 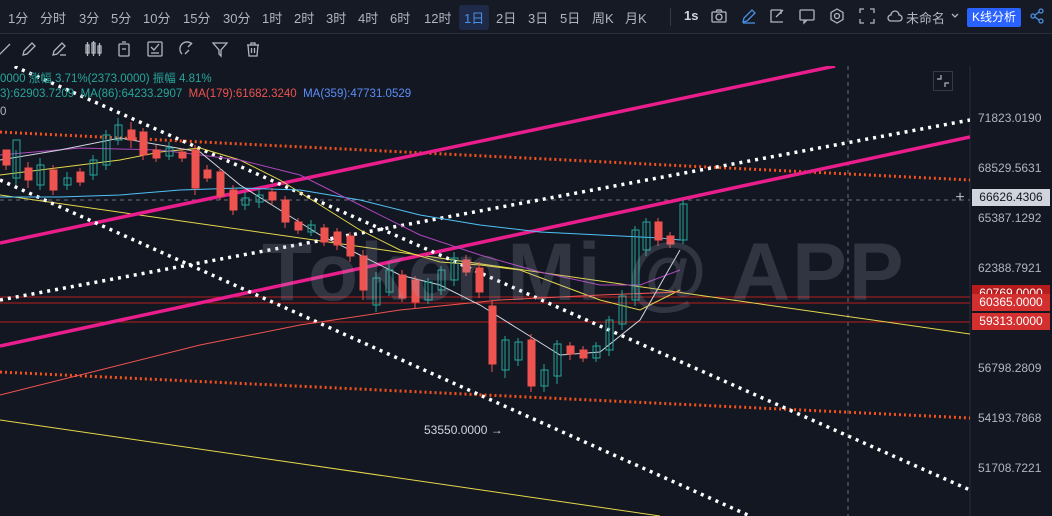 What do you see at coordinates (304, 18) in the screenshot?
I see `timeframe-2h: 2时` at bounding box center [304, 18].